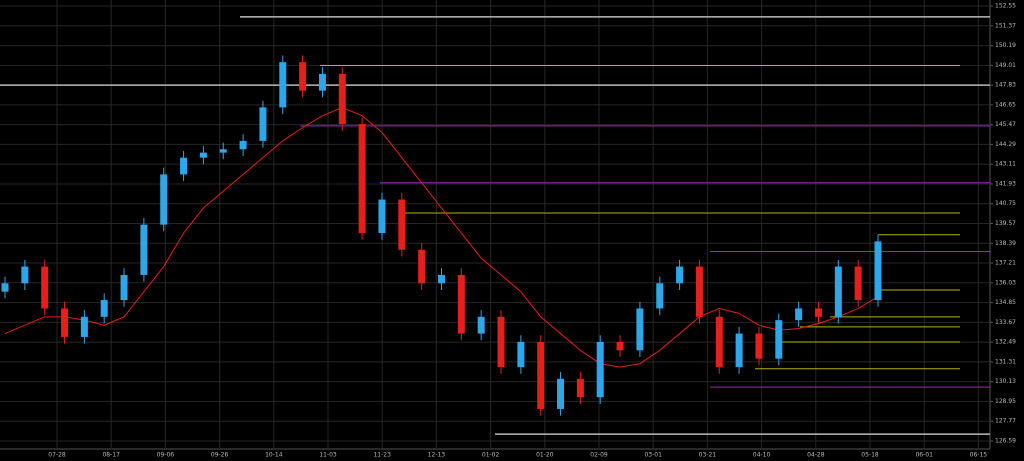 This screenshot has height=461, width=1024. I want to click on x-tick-label: 01-20, so click(545, 455).